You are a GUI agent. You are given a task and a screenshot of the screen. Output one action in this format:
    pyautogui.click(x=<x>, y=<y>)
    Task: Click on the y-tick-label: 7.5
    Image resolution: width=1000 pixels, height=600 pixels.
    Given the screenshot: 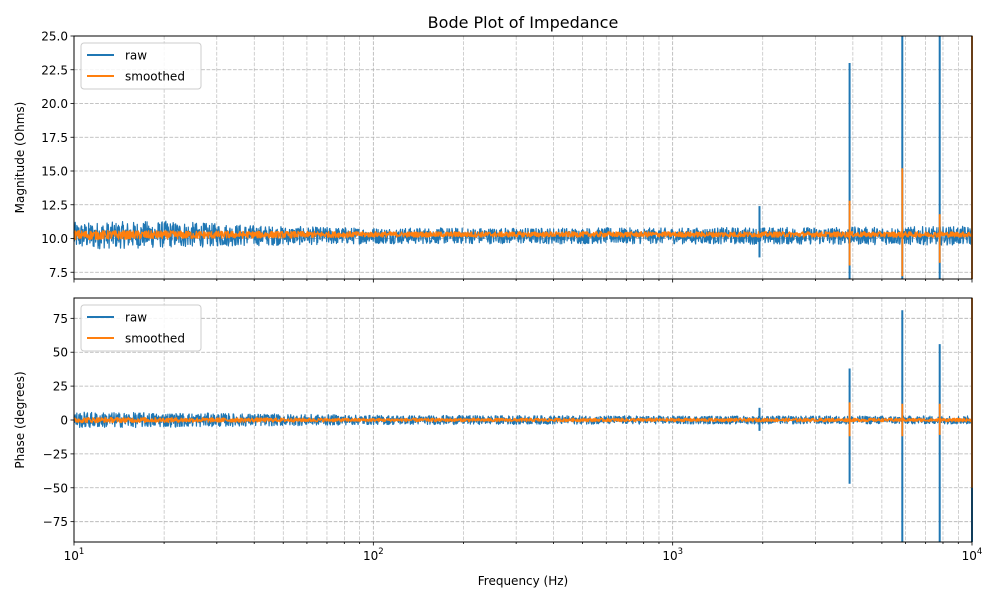 What is the action you would take?
    pyautogui.click(x=58, y=273)
    